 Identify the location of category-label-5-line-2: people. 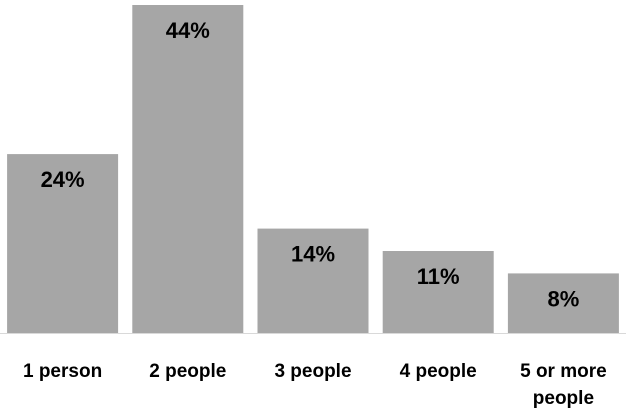
(563, 398).